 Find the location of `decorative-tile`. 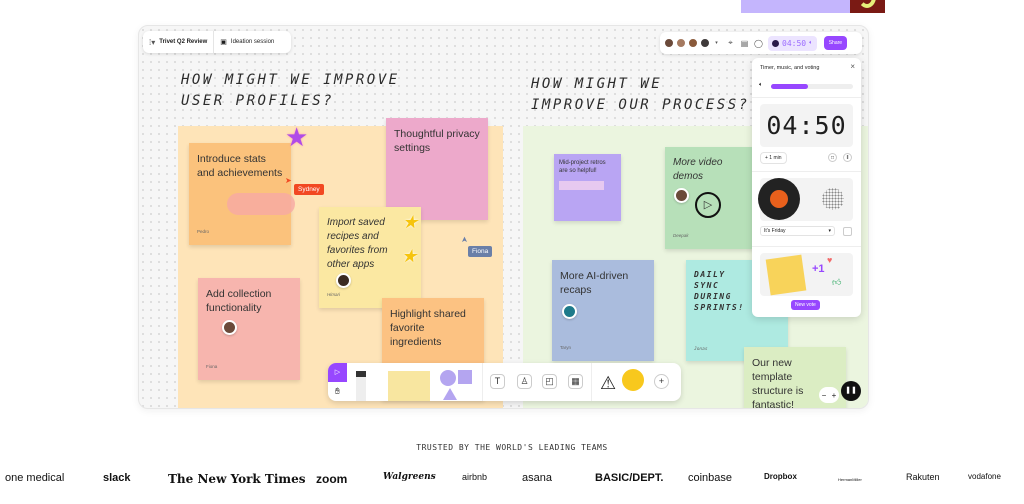

decorative-tile is located at coordinates (867, 6).